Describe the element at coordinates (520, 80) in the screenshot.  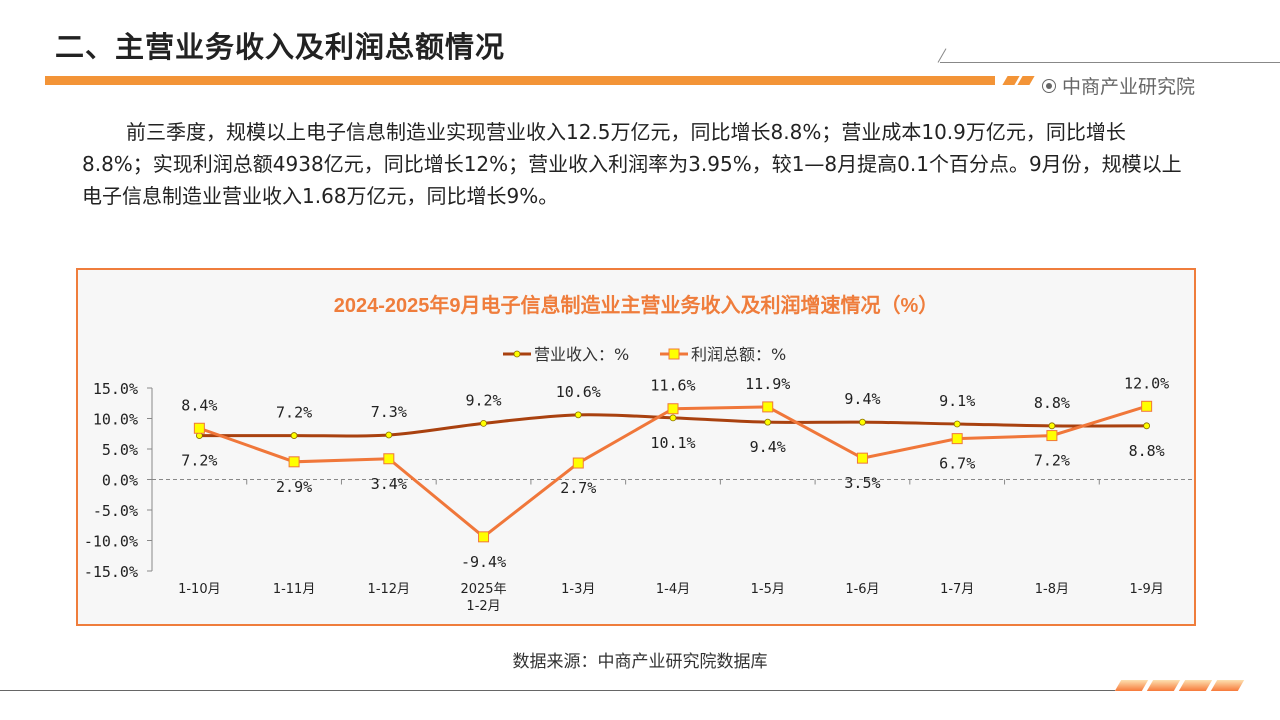
I see `header-accent-bar` at that location.